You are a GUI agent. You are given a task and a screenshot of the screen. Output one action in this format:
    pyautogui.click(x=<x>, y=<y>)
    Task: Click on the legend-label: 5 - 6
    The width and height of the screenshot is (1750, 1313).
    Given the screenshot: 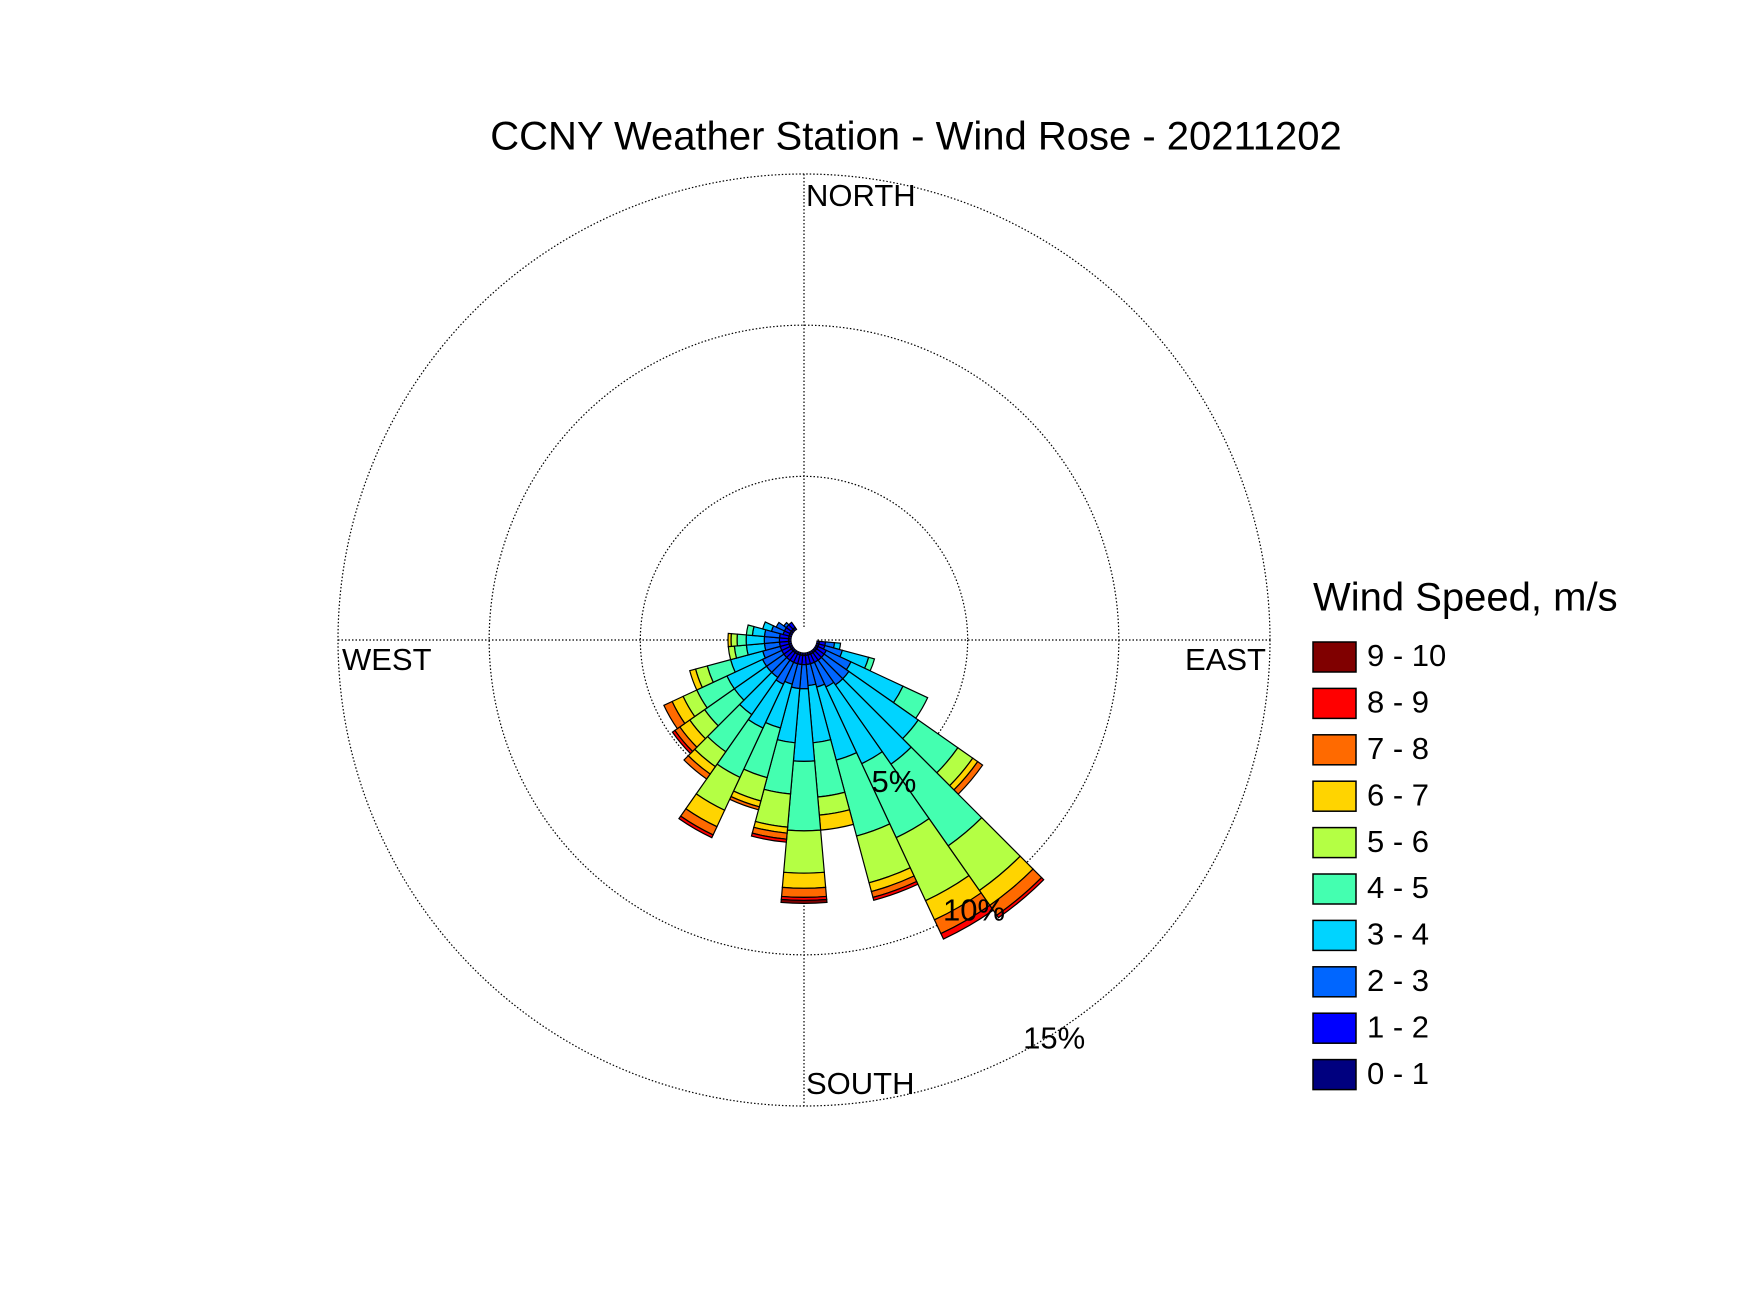 What is the action you would take?
    pyautogui.click(x=1398, y=841)
    